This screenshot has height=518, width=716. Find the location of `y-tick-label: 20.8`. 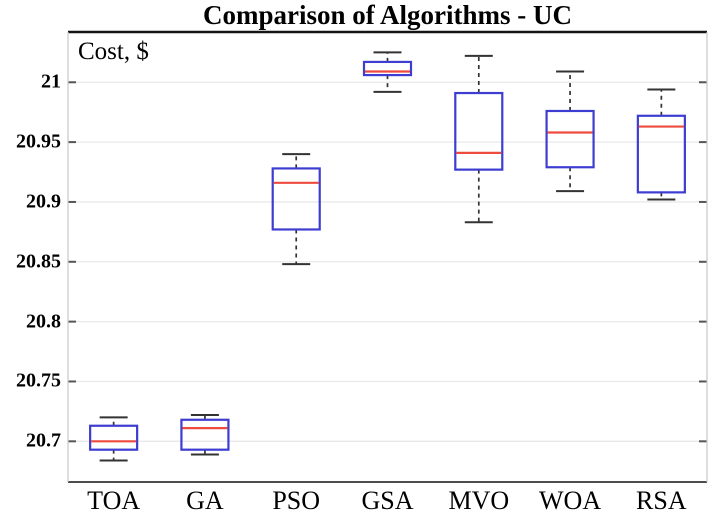

y-tick-label: 20.8 is located at coordinates (43, 321).